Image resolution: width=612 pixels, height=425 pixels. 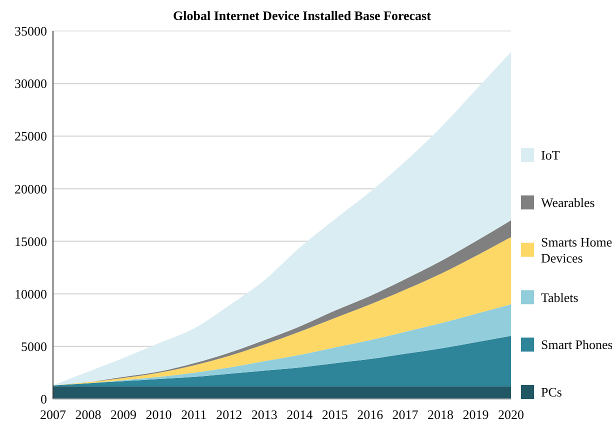 What do you see at coordinates (30, 136) in the screenshot?
I see `y-tick-label: 25000` at bounding box center [30, 136].